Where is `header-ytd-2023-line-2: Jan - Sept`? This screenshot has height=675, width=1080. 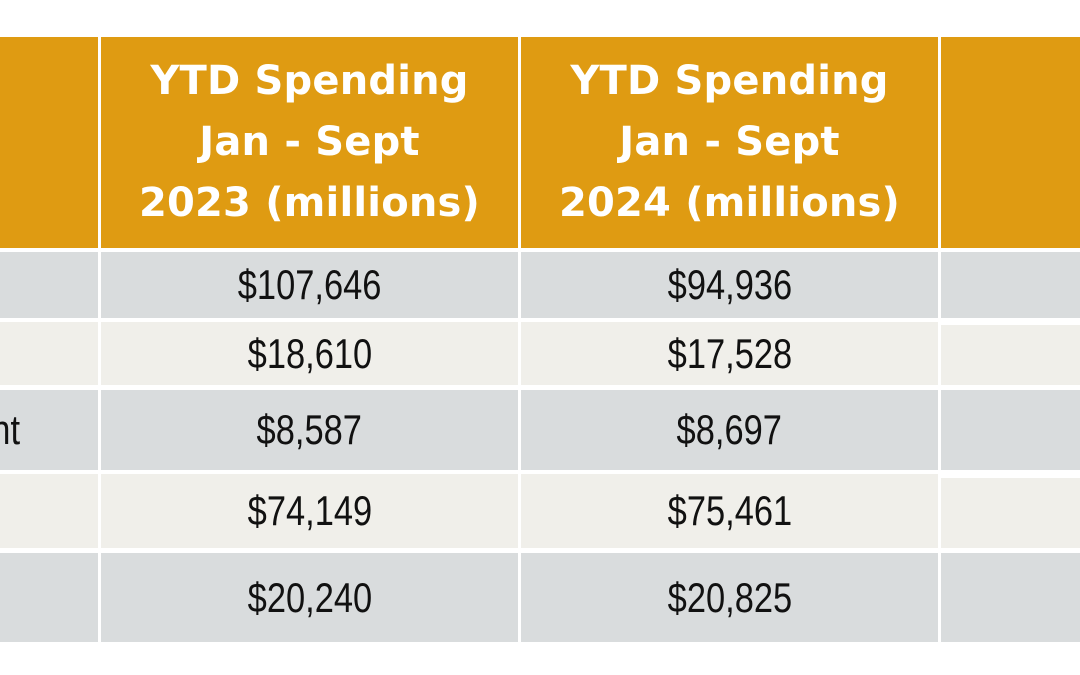
header-ytd-2023-line-2: Jan - Sept is located at coordinates (309, 142).